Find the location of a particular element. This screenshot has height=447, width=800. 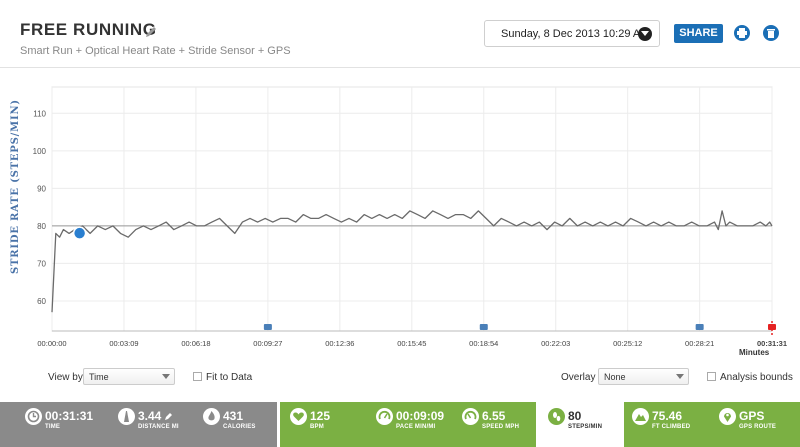

x-tick-label: 00:00:00 is located at coordinates (51, 343).